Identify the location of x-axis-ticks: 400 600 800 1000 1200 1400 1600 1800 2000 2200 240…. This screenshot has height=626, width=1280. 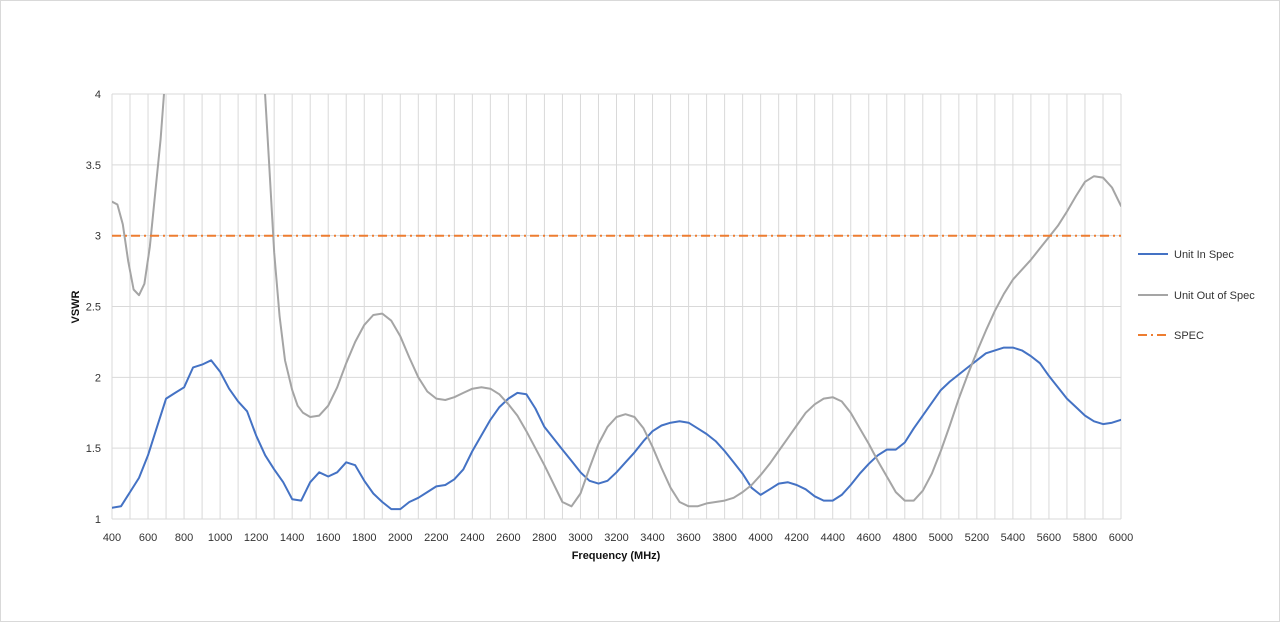
(618, 538).